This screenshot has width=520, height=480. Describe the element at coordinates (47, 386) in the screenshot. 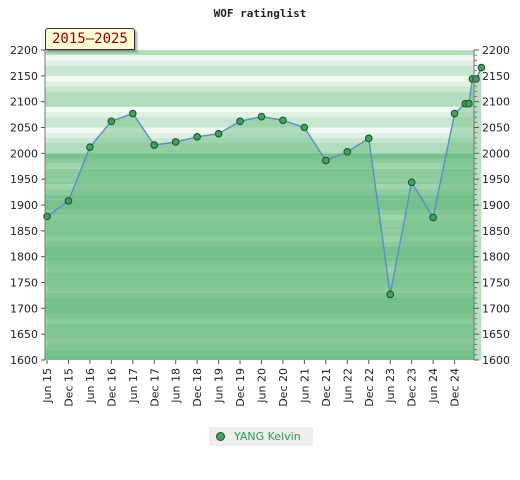

I see `x-tick-label: Jun 15` at that location.